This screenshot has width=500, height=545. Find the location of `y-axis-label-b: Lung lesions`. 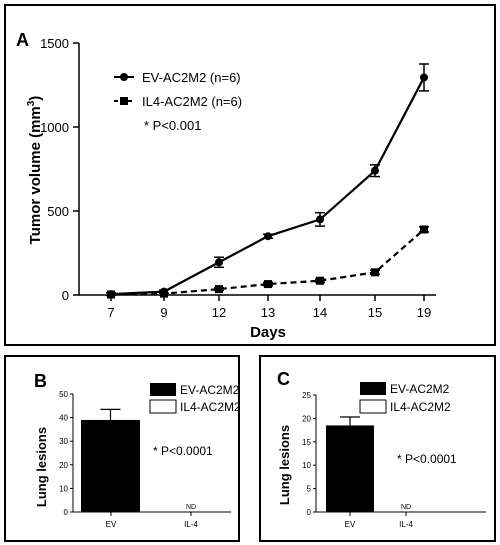

y-axis-label-b: Lung lesions is located at coordinates (41, 467).